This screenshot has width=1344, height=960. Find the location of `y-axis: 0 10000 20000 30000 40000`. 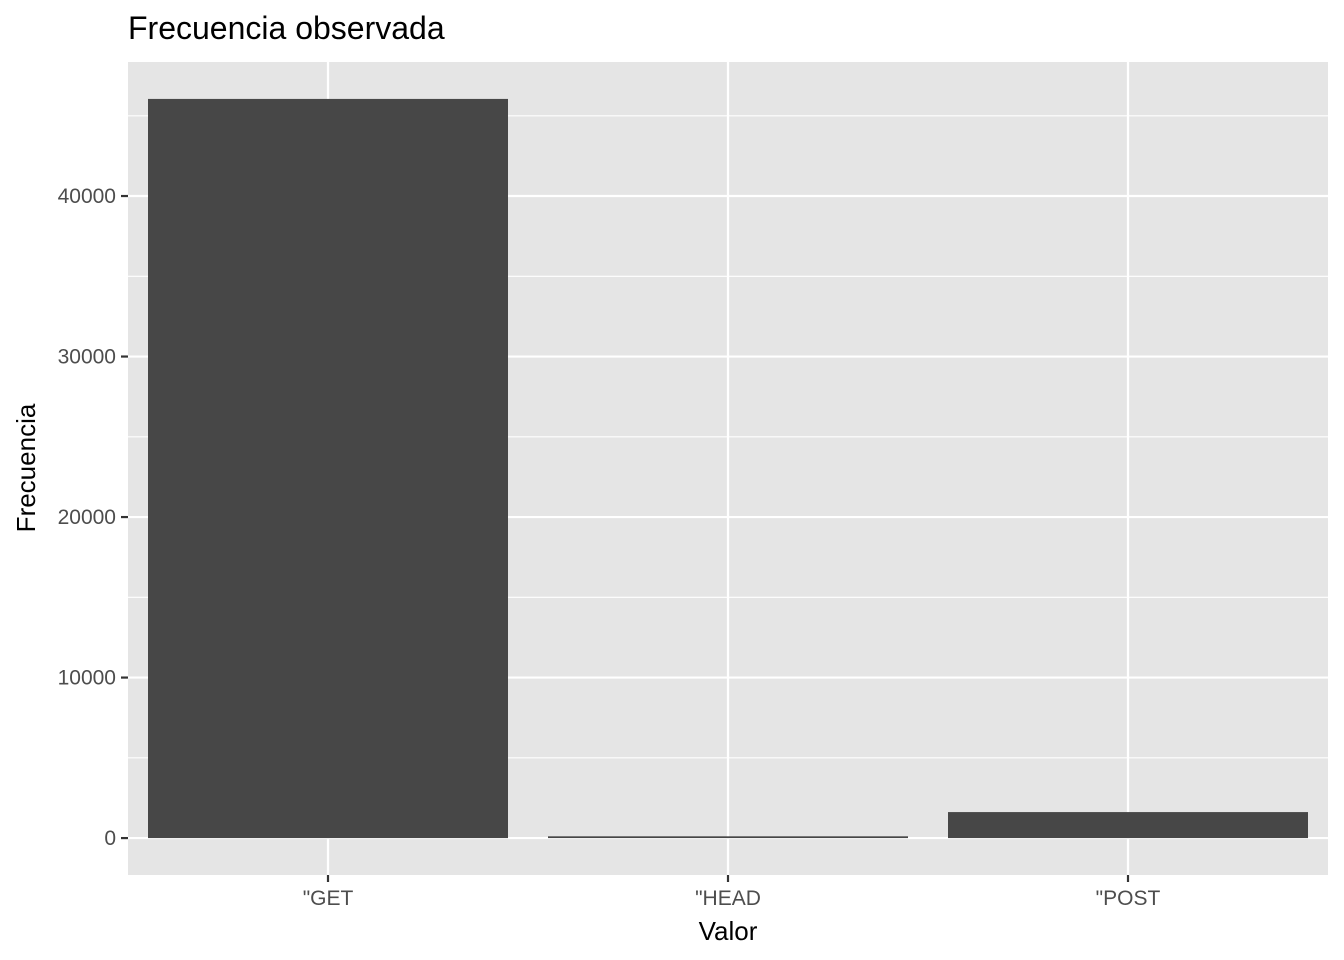

y-axis: 0 10000 20000 30000 40000 is located at coordinates (93, 517).